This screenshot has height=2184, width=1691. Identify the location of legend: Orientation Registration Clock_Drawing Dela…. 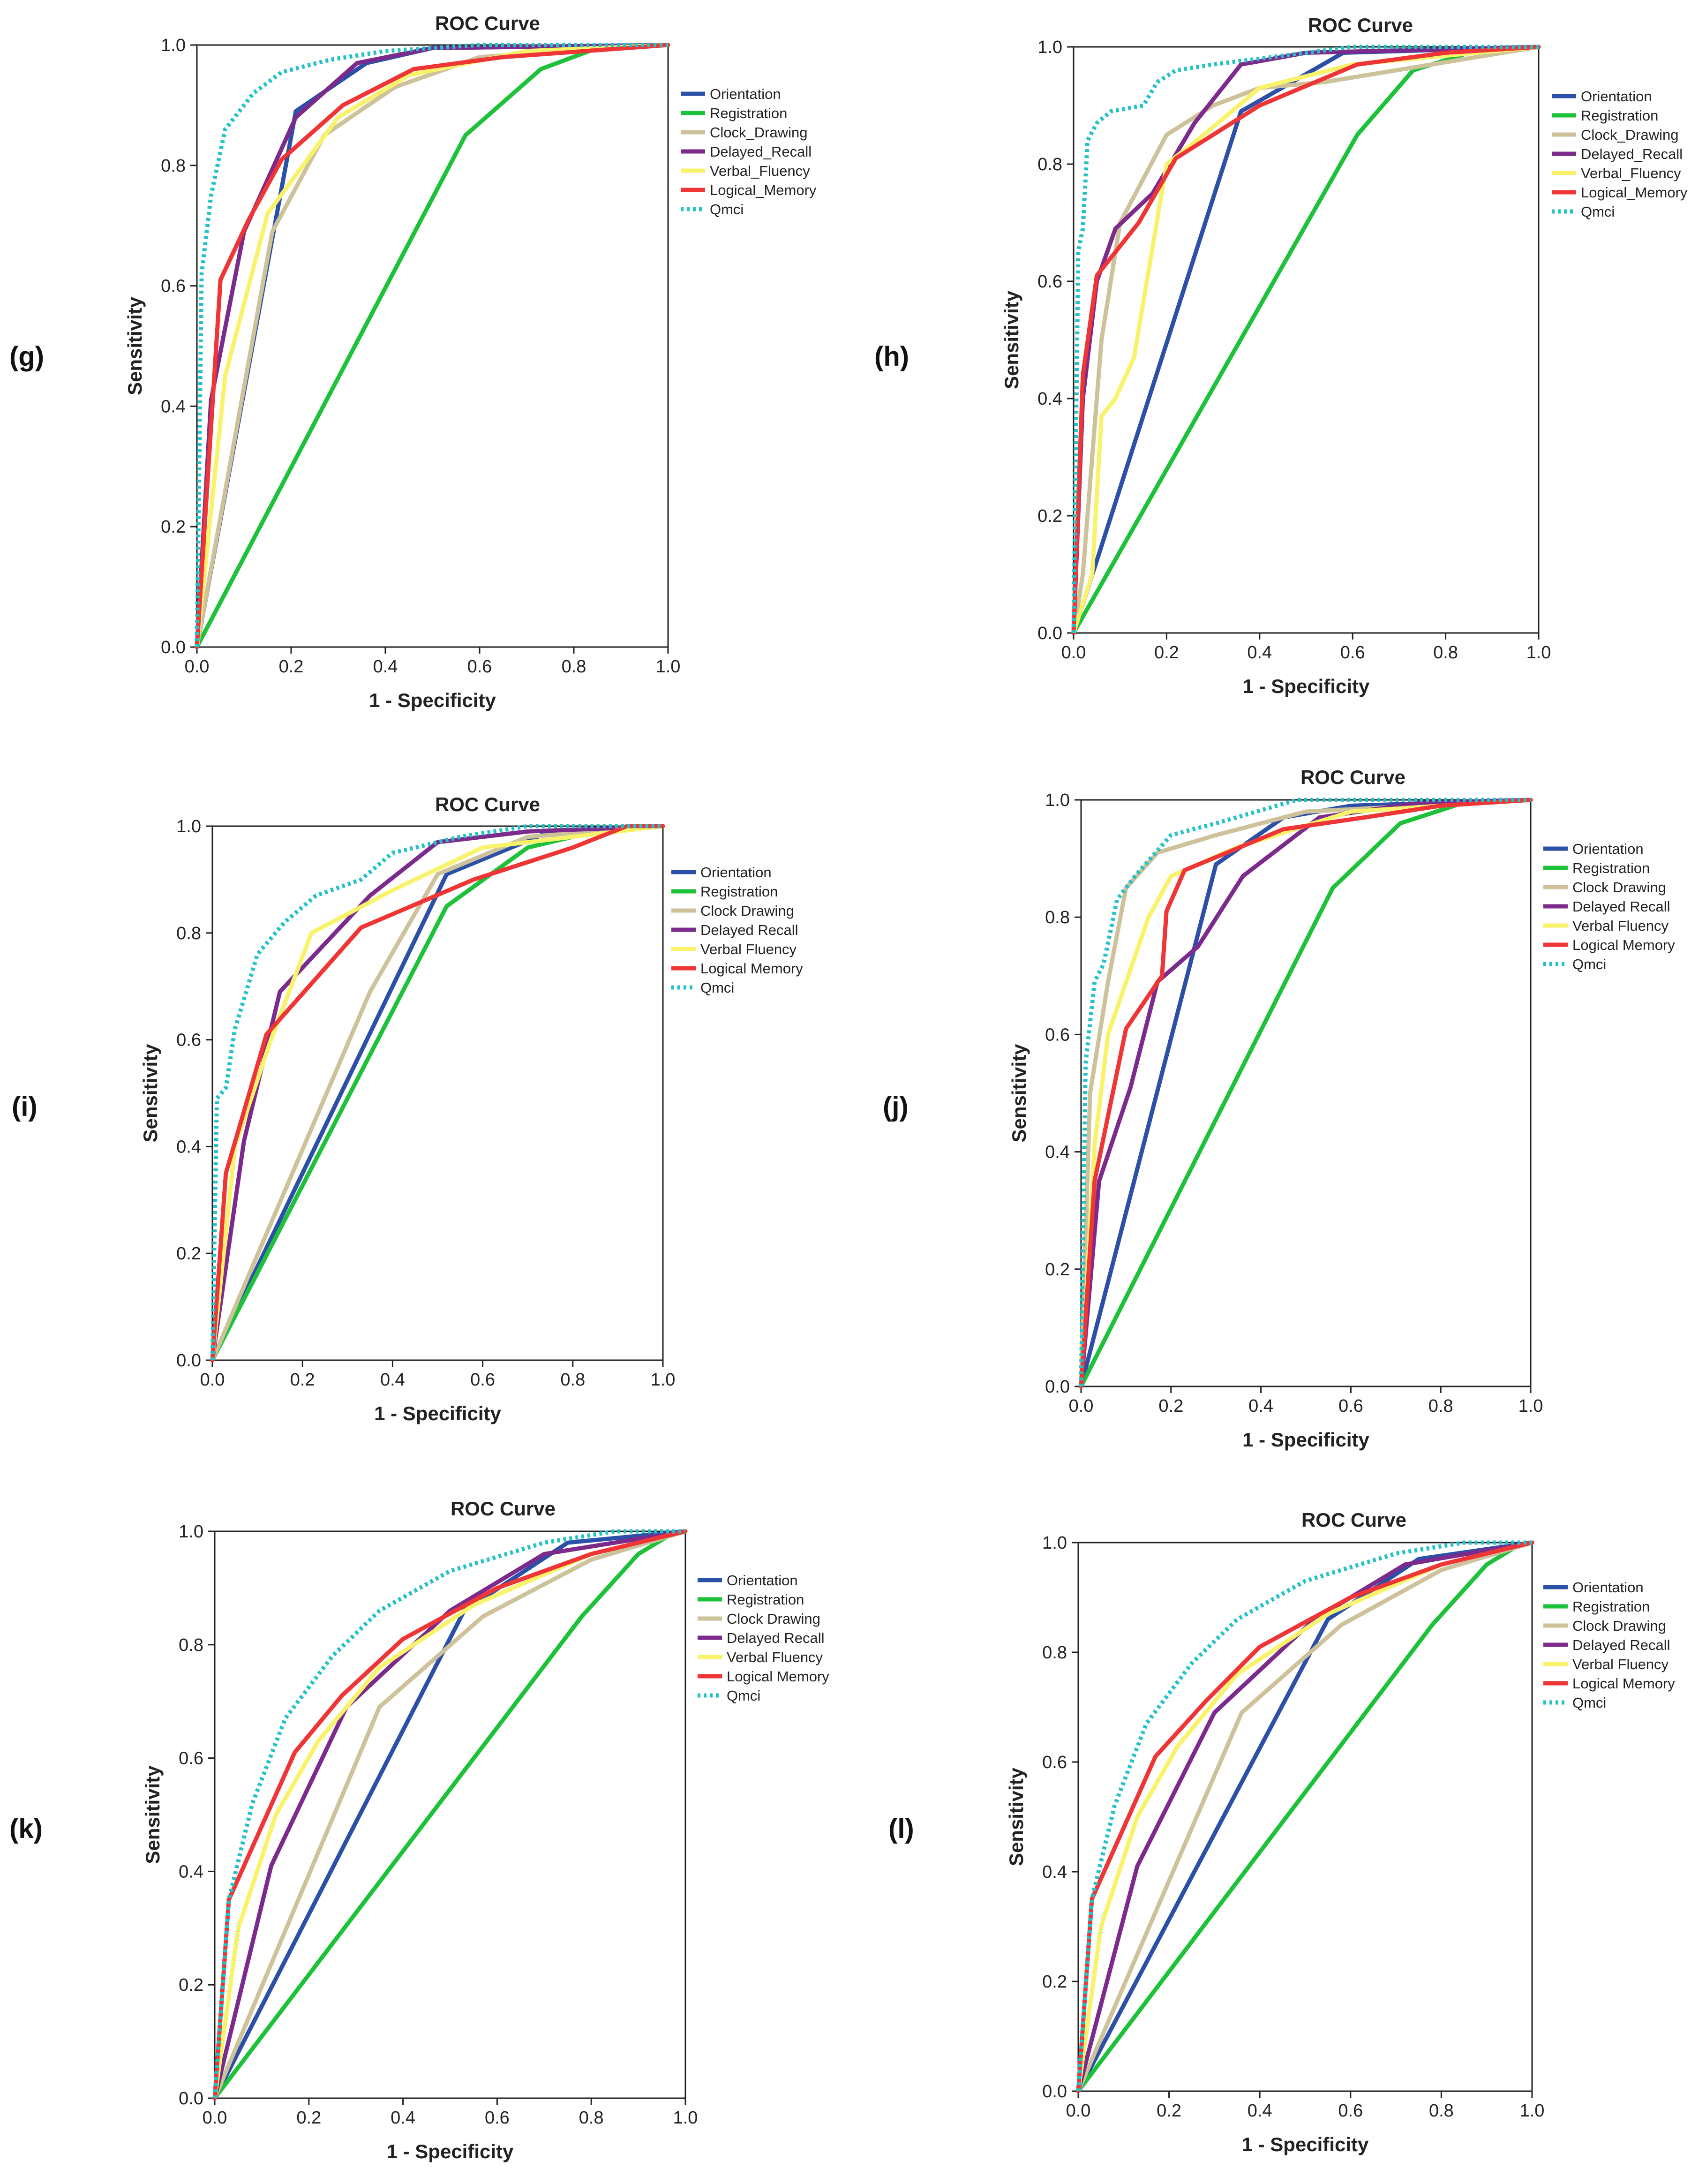
(749, 152).